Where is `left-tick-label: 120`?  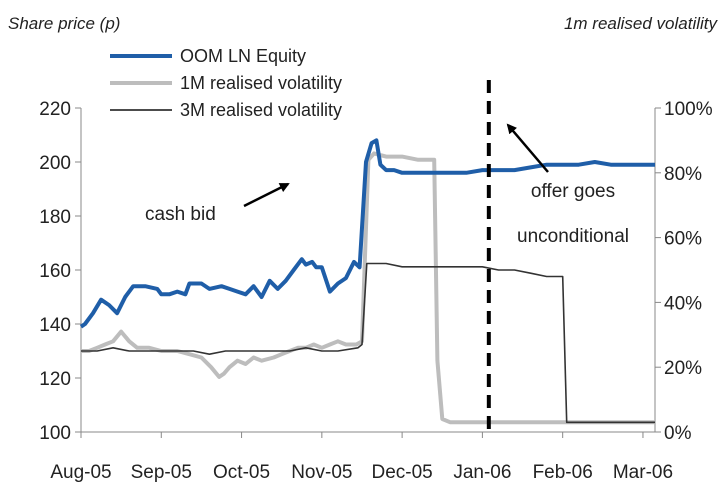 left-tick-label: 120 is located at coordinates (55, 379).